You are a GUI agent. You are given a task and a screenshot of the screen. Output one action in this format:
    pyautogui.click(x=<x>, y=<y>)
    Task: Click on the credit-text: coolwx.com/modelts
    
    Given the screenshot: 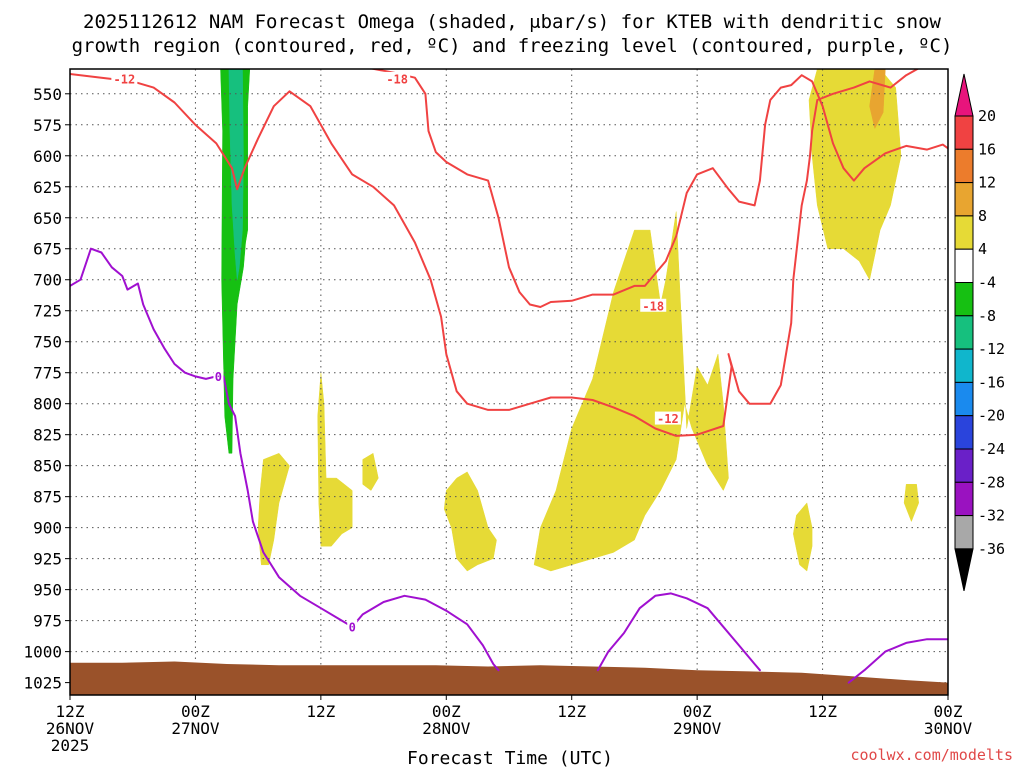 What is the action you would take?
    pyautogui.click(x=931, y=755)
    